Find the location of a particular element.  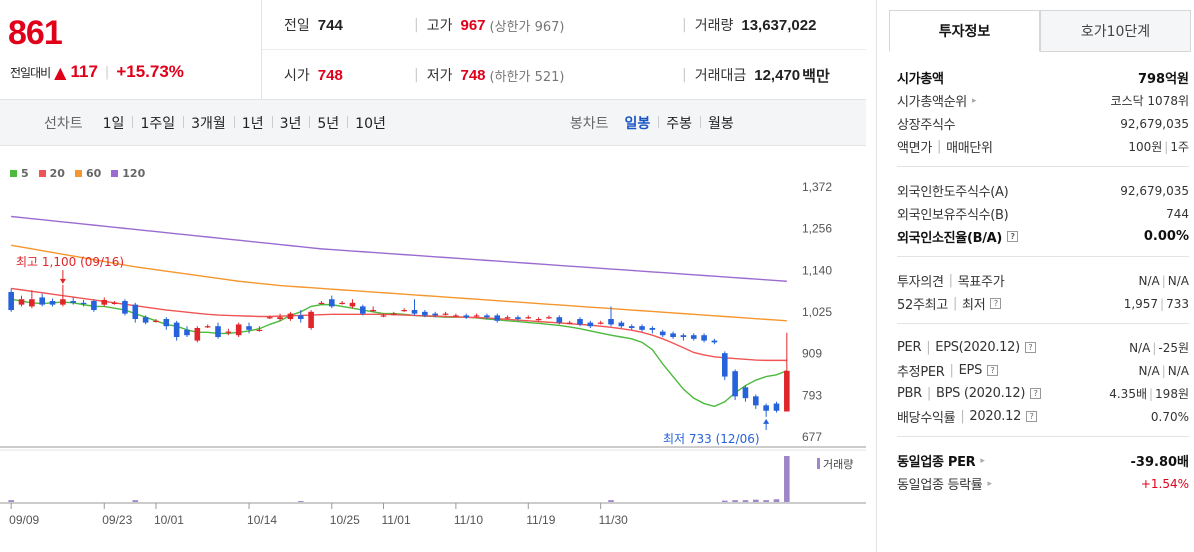

x-tick-label: 10/25 is located at coordinates (345, 520).